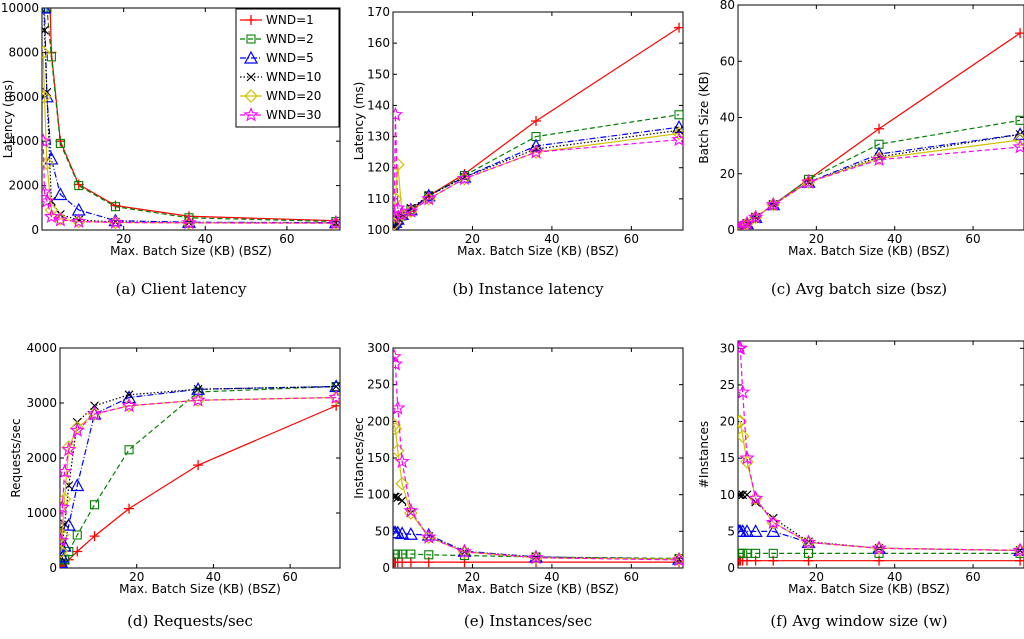 The width and height of the screenshot is (1024, 639). I want to click on x-tick-label: 60, so click(631, 577).